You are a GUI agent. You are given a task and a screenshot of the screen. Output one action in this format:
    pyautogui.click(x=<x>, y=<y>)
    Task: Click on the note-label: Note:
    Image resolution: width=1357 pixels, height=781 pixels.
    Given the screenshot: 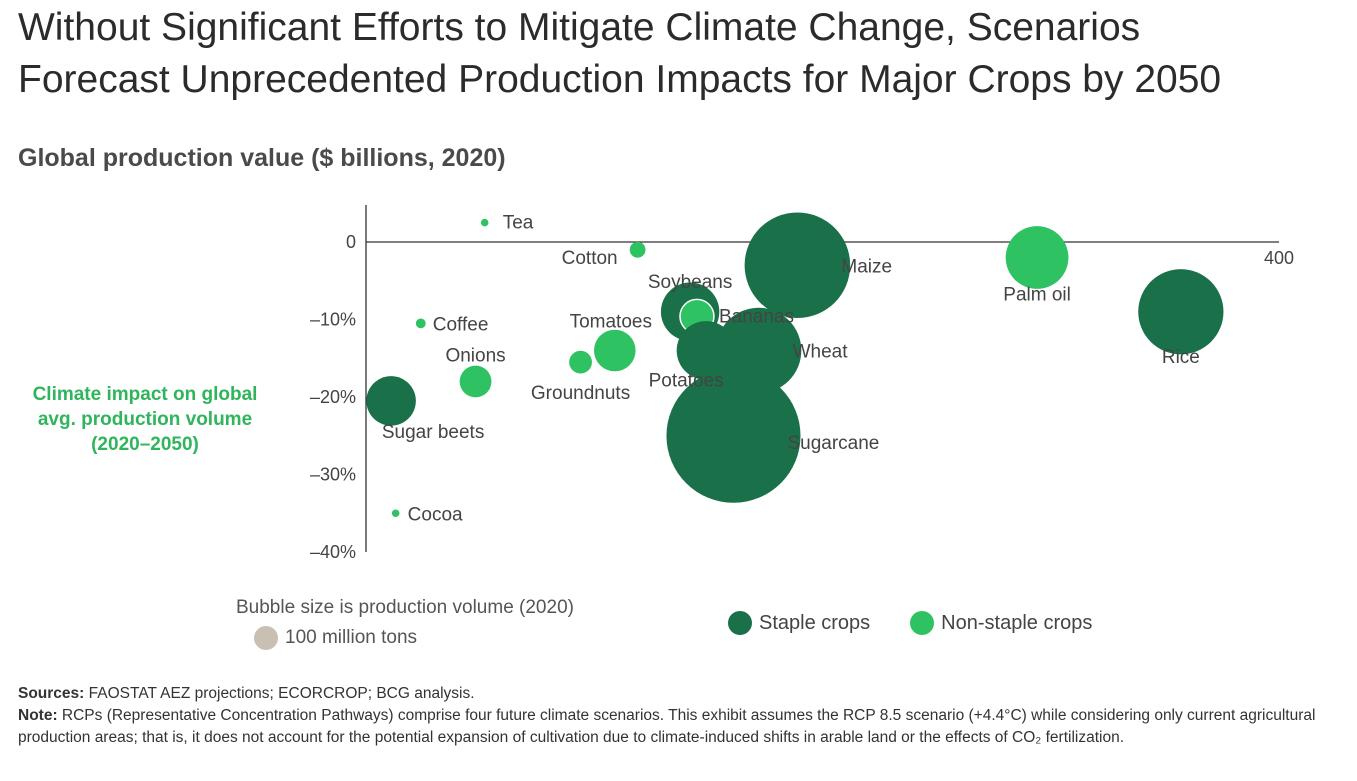 What is the action you would take?
    pyautogui.click(x=38, y=715)
    